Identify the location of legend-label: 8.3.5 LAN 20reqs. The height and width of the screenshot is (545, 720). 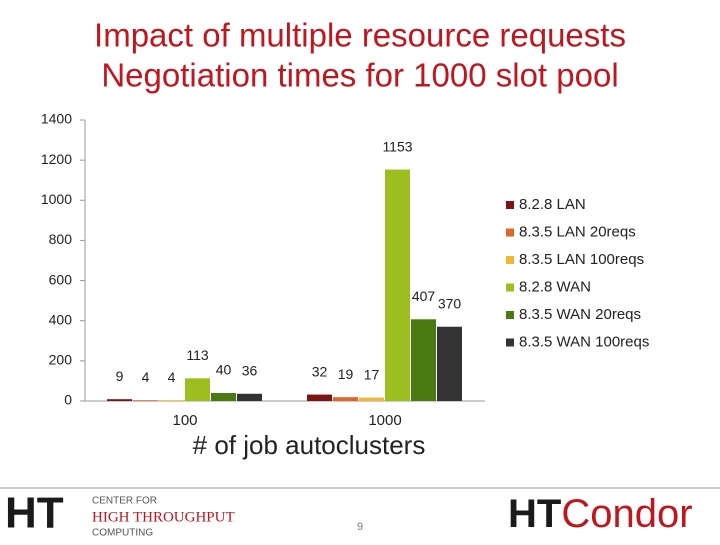
(577, 231).